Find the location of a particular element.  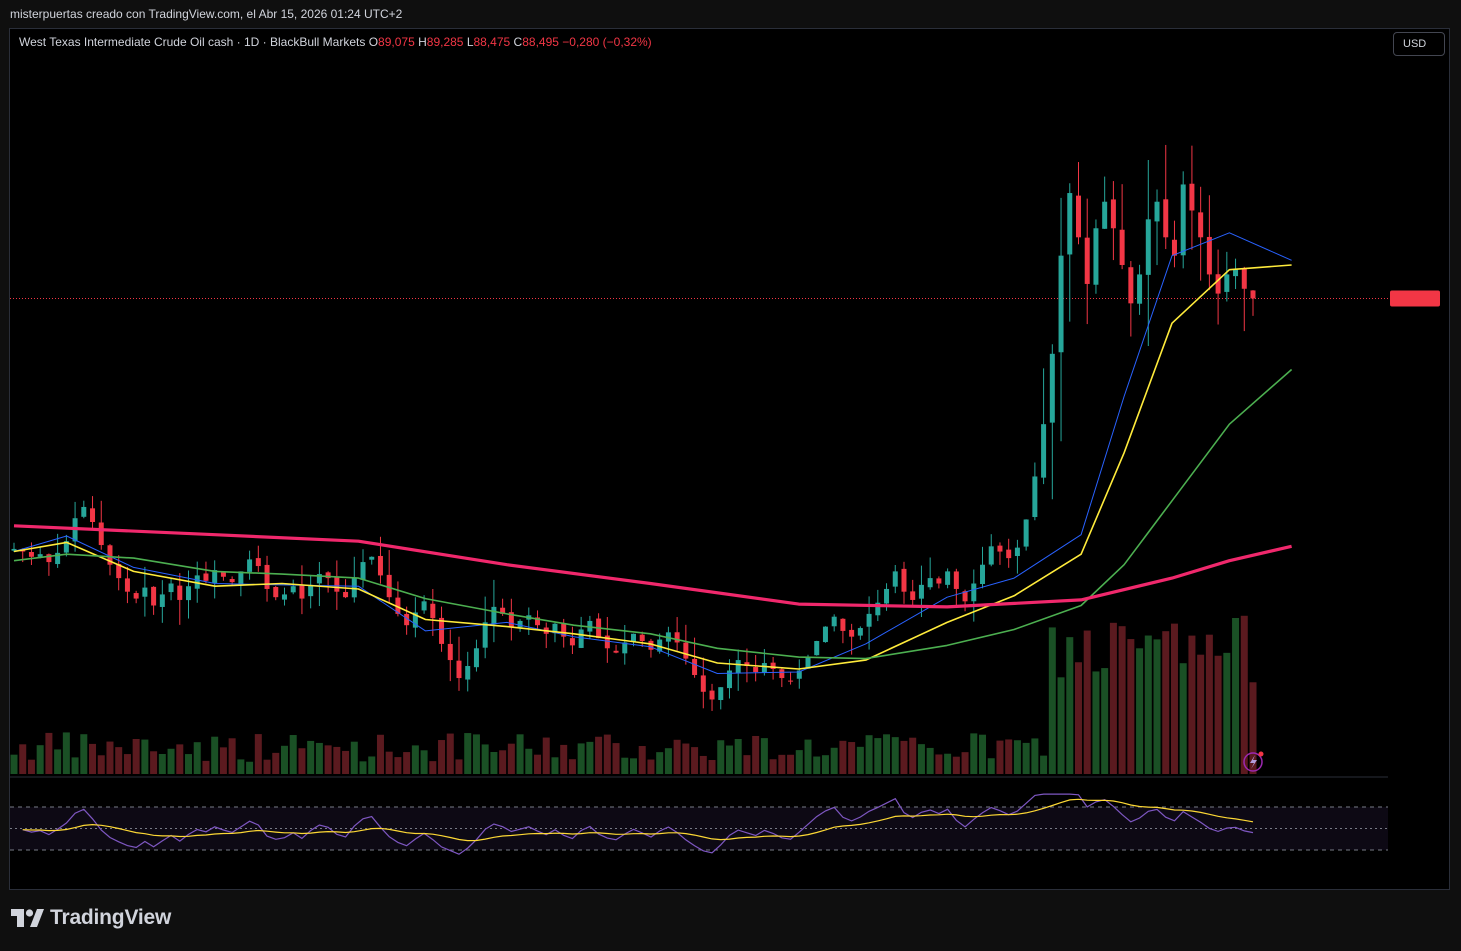

lightning-icon is located at coordinates (1253, 762).